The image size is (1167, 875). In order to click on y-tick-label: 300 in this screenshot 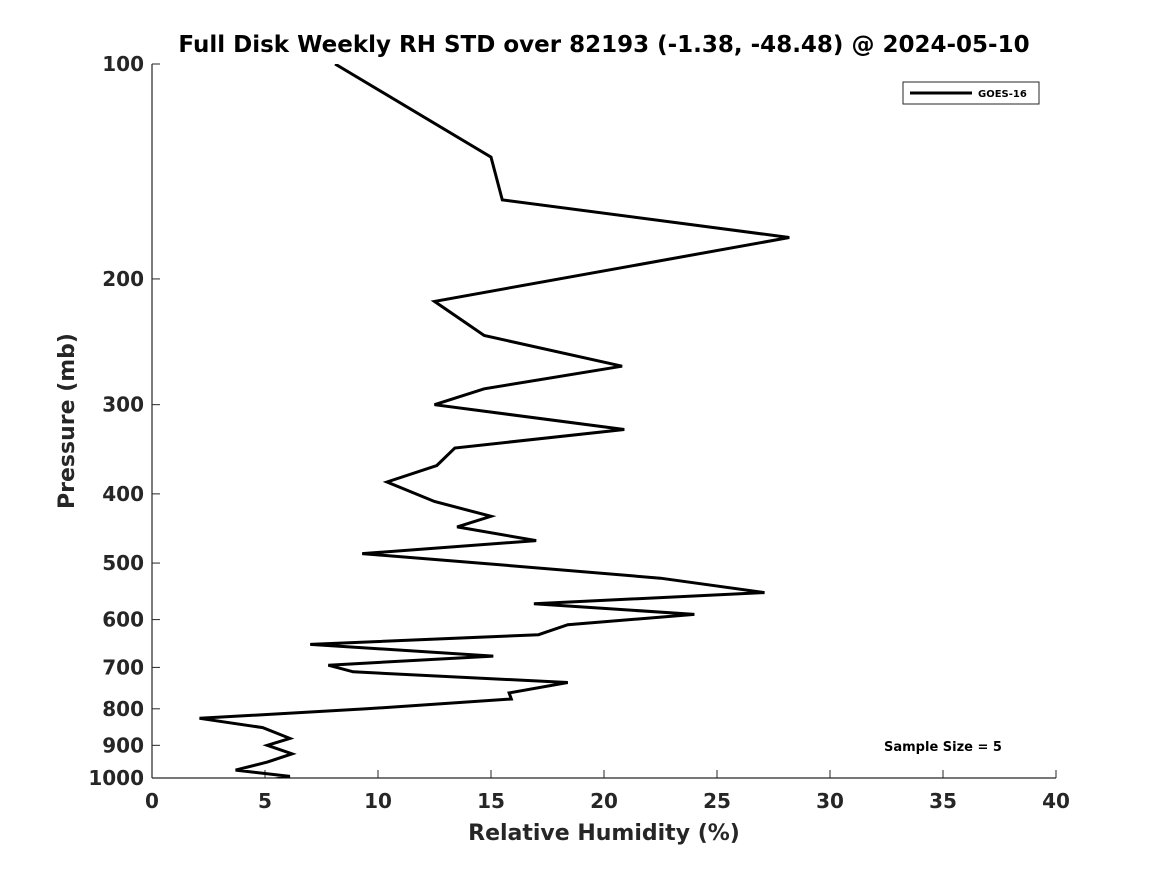, I will do `click(123, 405)`.